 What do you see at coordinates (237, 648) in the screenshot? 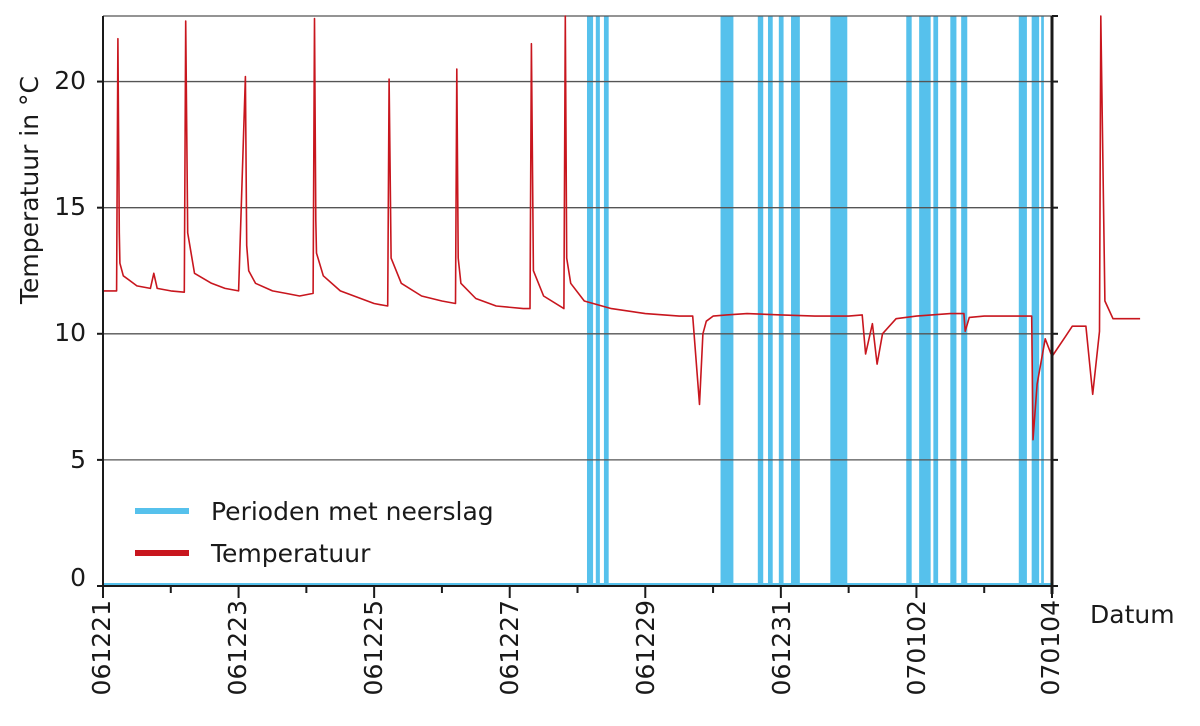
I see `x-tick-061223: 061223` at bounding box center [237, 648].